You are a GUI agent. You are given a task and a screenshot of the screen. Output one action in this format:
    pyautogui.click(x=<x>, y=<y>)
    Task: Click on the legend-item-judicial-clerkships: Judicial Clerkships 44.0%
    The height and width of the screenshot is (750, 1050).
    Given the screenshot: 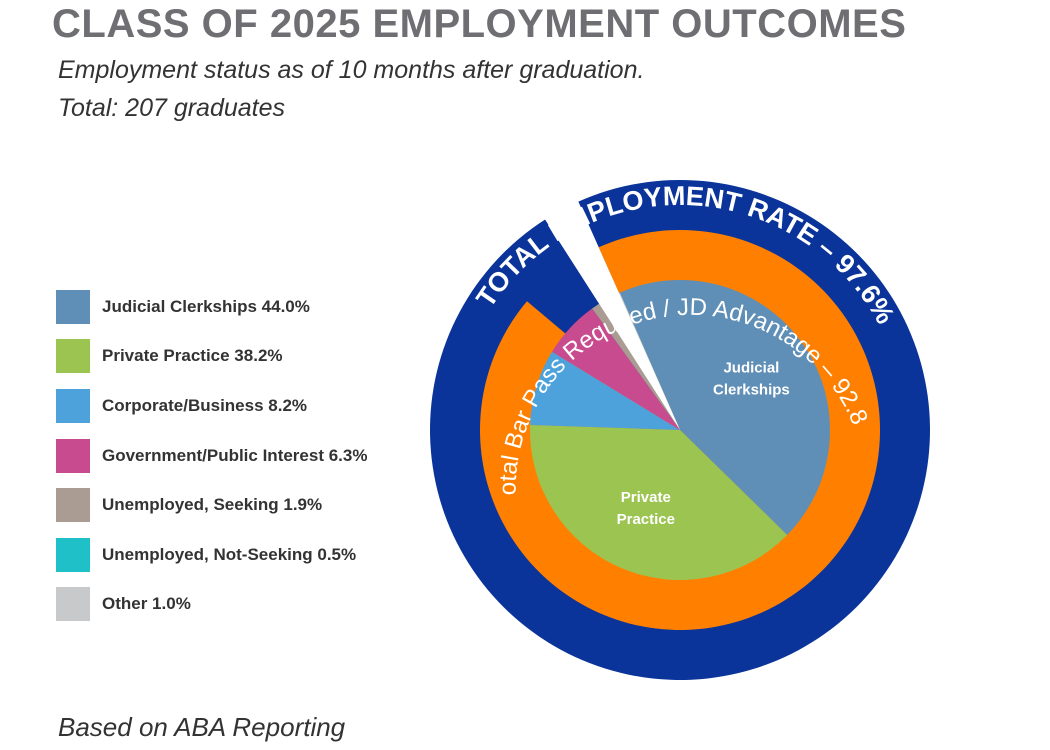 What is the action you would take?
    pyautogui.click(x=211, y=307)
    